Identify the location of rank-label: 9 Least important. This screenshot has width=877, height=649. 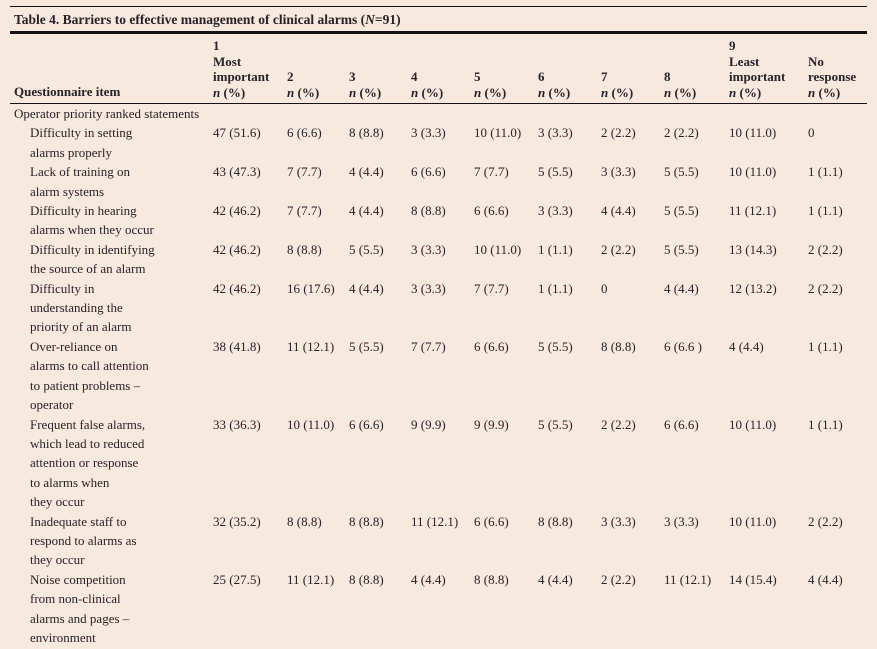
(757, 61).